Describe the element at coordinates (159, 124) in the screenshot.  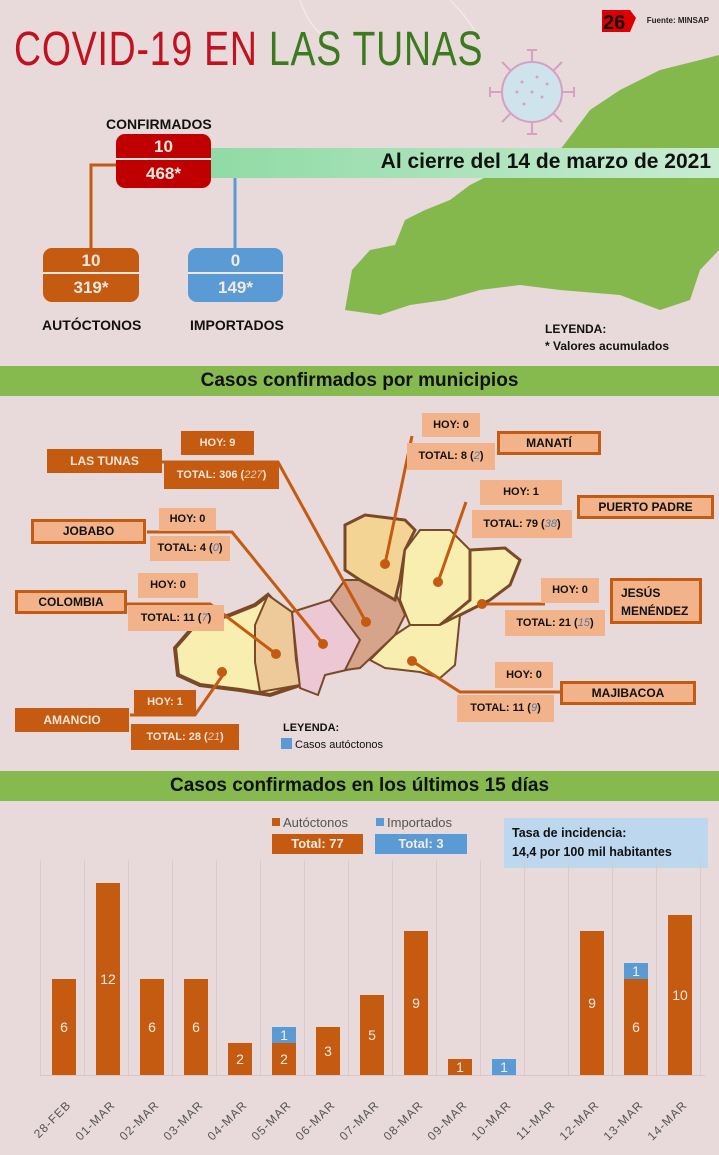
I see `confirmados-label: CONFIRMADOS` at that location.